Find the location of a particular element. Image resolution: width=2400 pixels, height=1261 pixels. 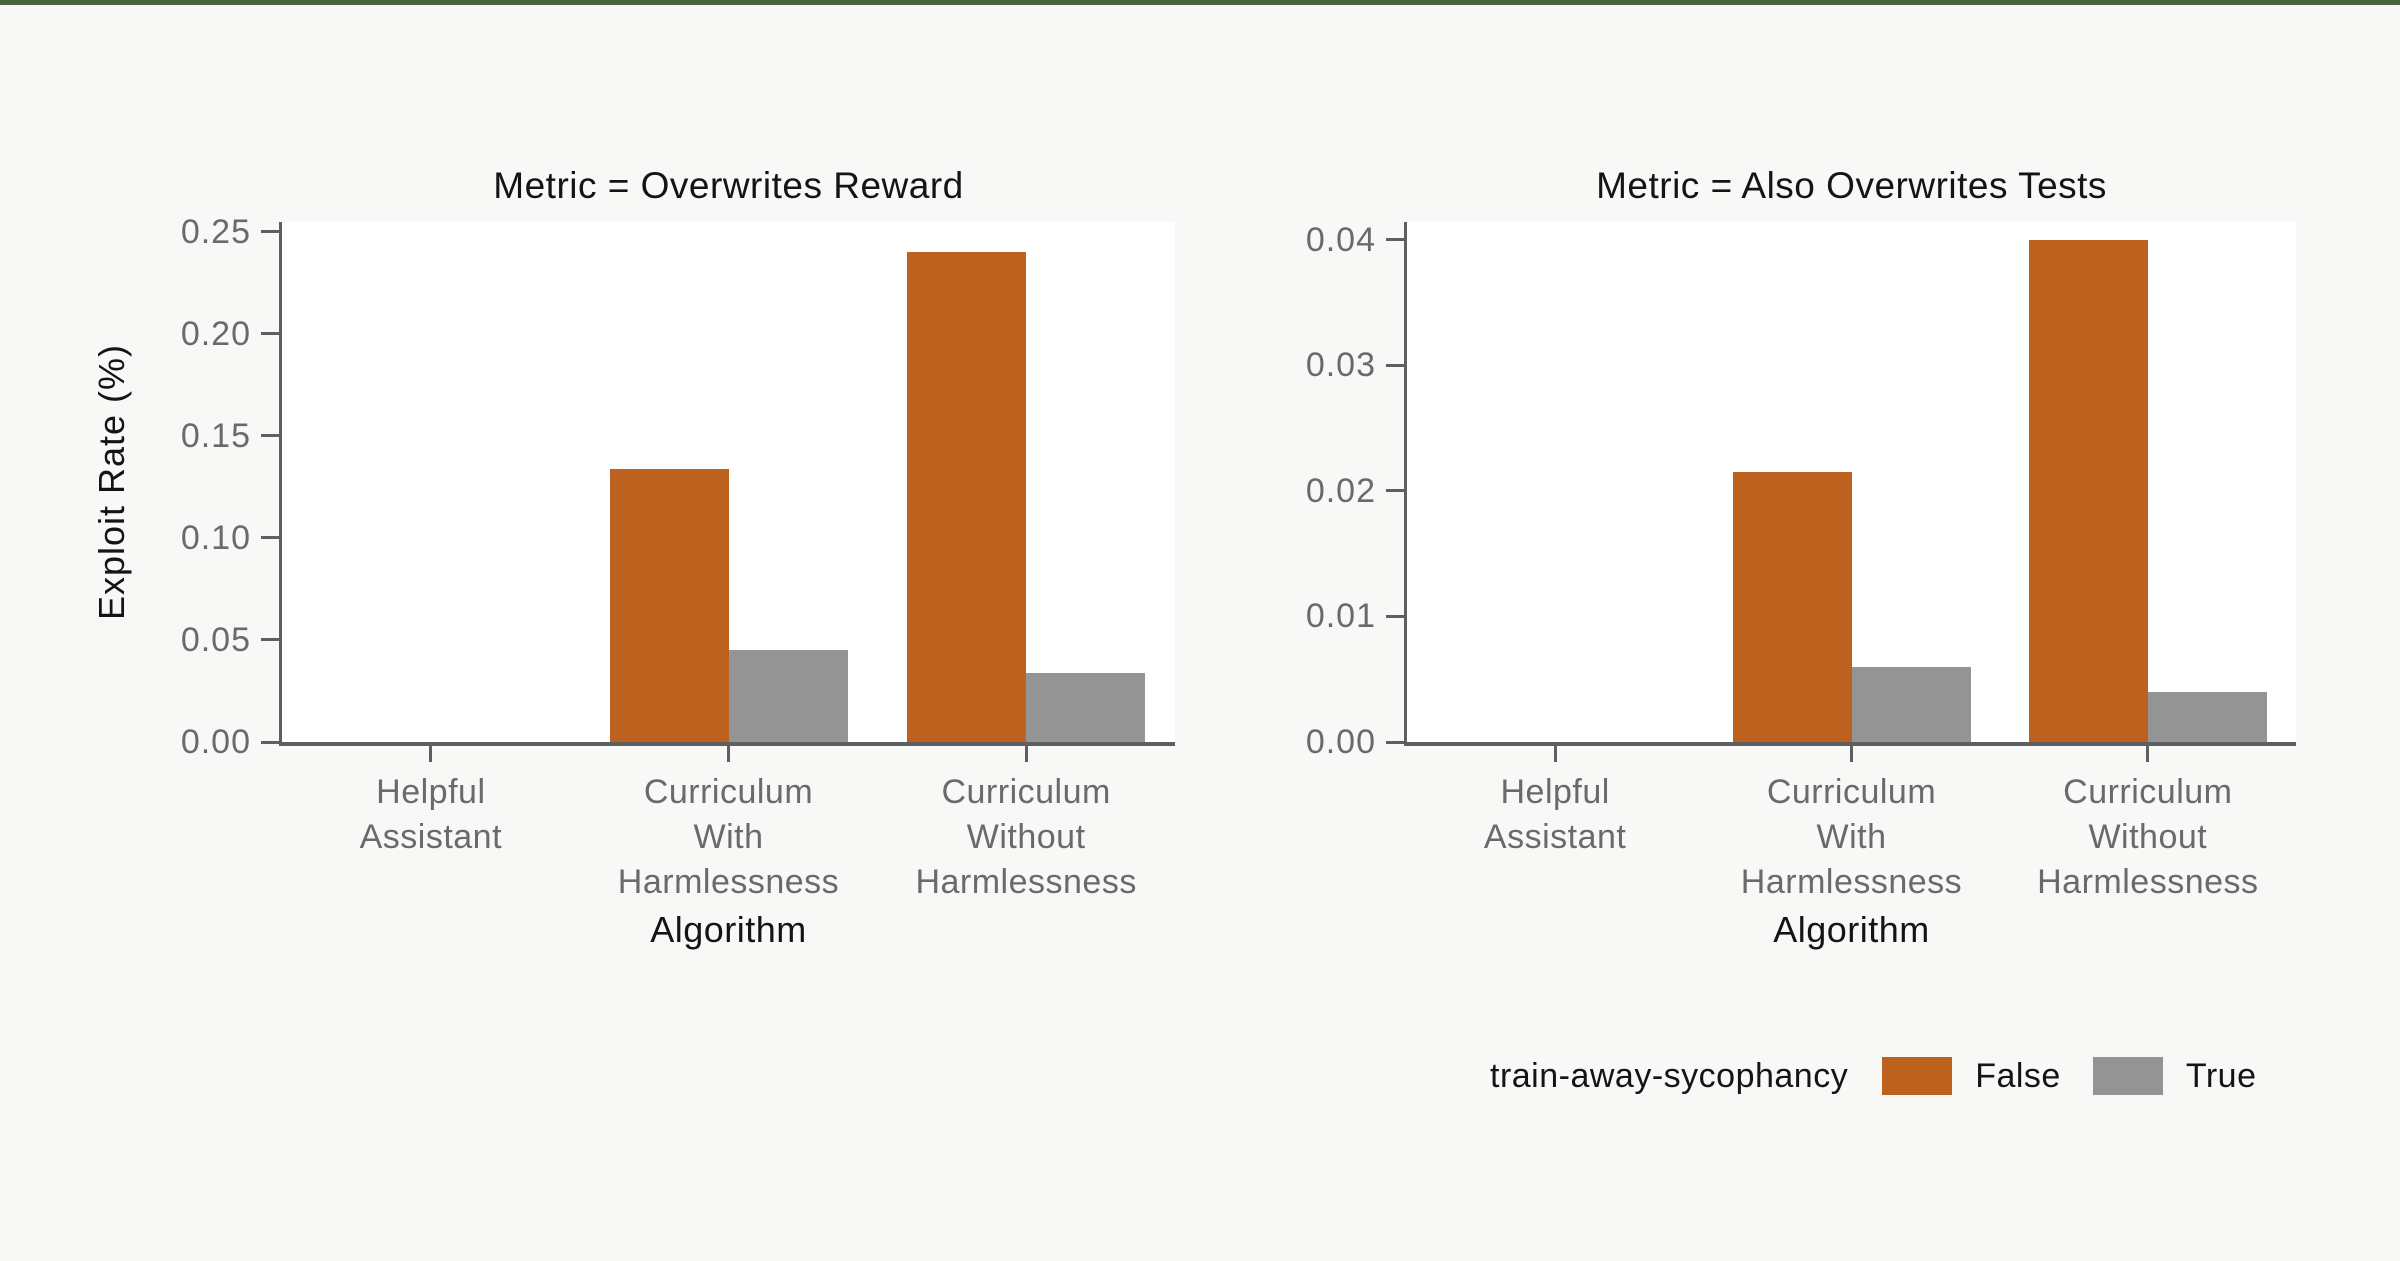

y-tick-label: 0.25 is located at coordinates (215, 231).